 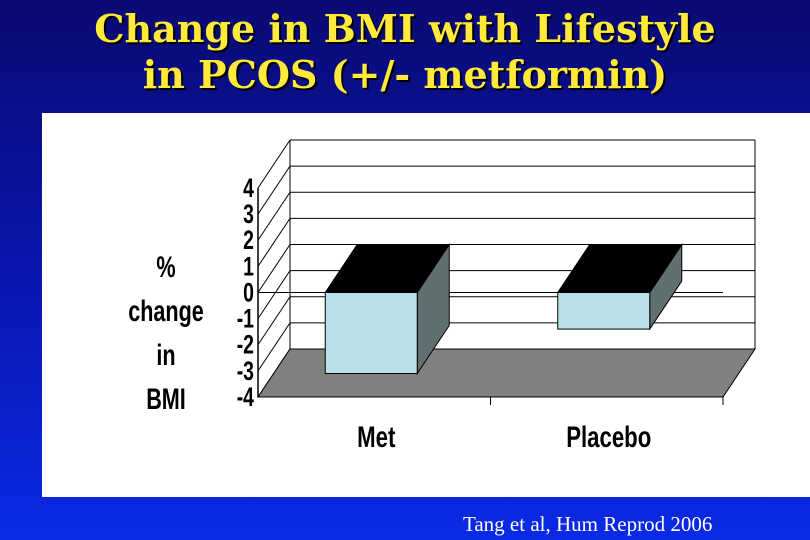 What do you see at coordinates (248, 266) in the screenshot?
I see `y-tick-label: 1` at bounding box center [248, 266].